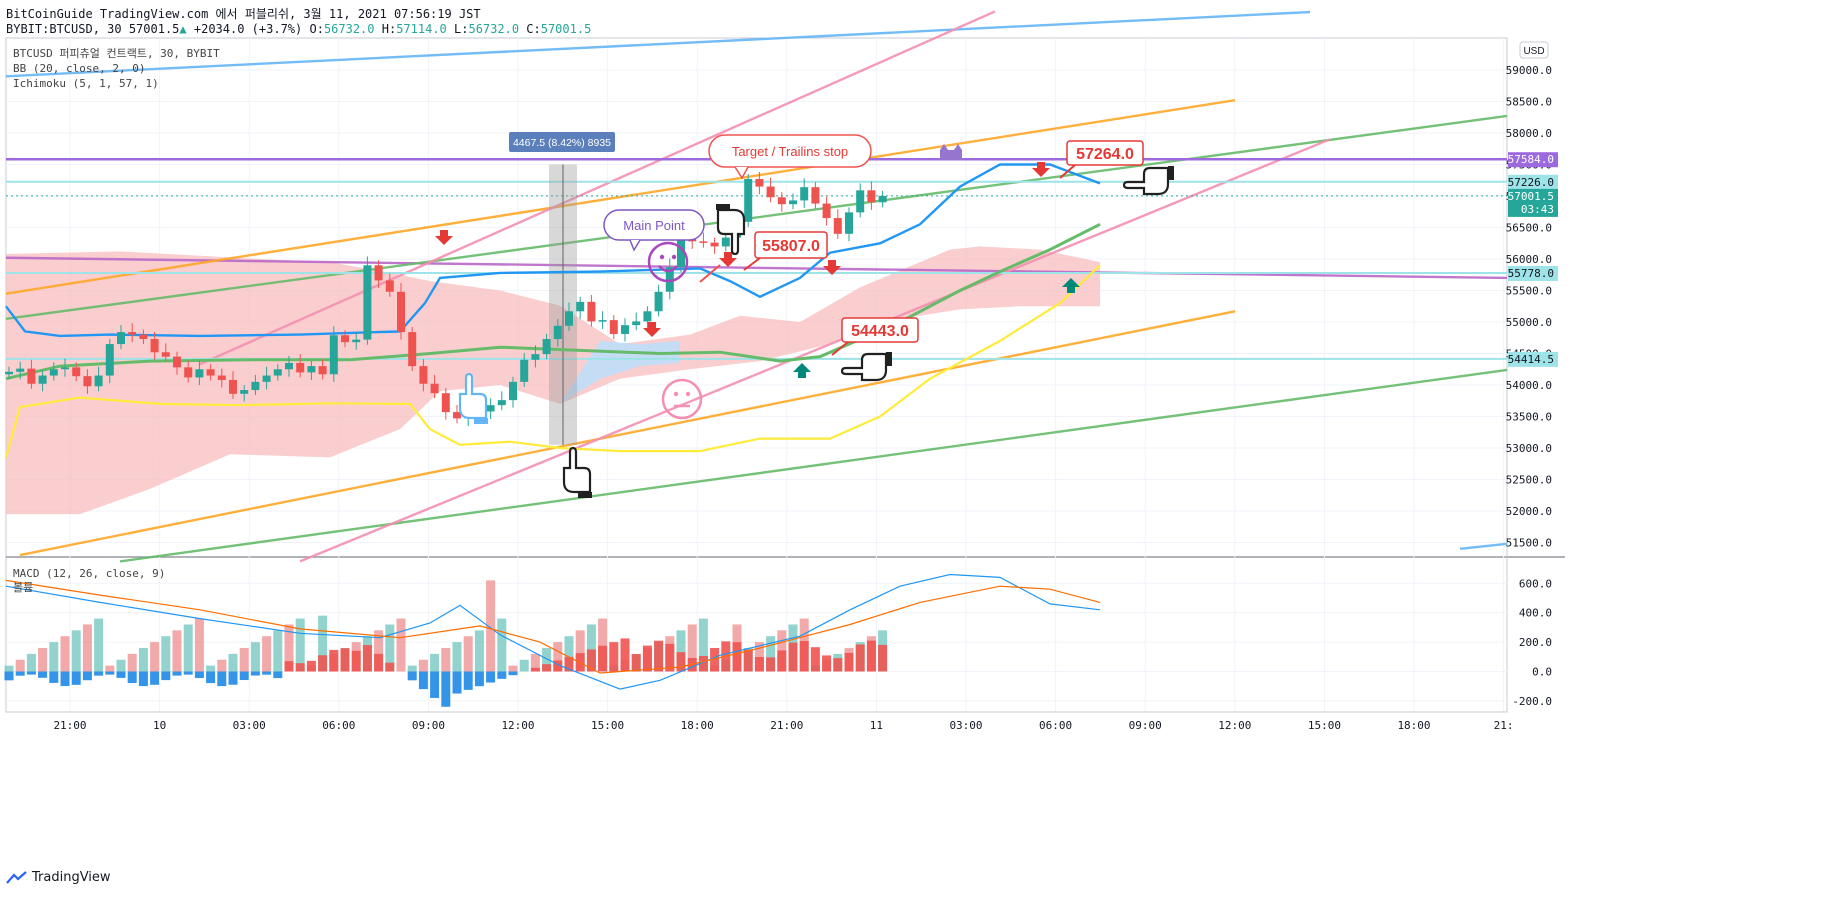 The image size is (1828, 897). I want to click on neutral-face-icon-eye, so click(688, 394).